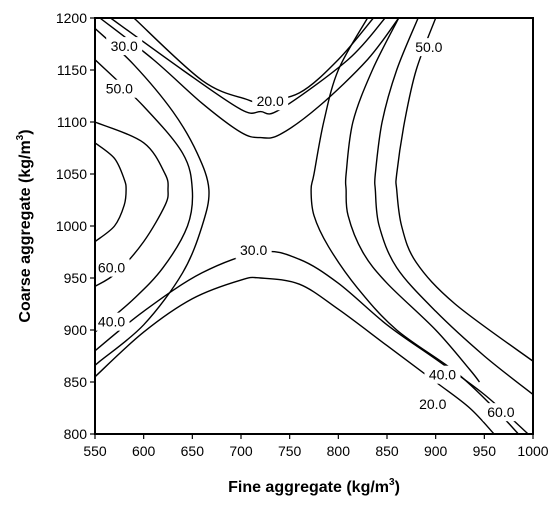  What do you see at coordinates (25, 131) in the screenshot?
I see `y-axis-title-end: )` at bounding box center [25, 131].